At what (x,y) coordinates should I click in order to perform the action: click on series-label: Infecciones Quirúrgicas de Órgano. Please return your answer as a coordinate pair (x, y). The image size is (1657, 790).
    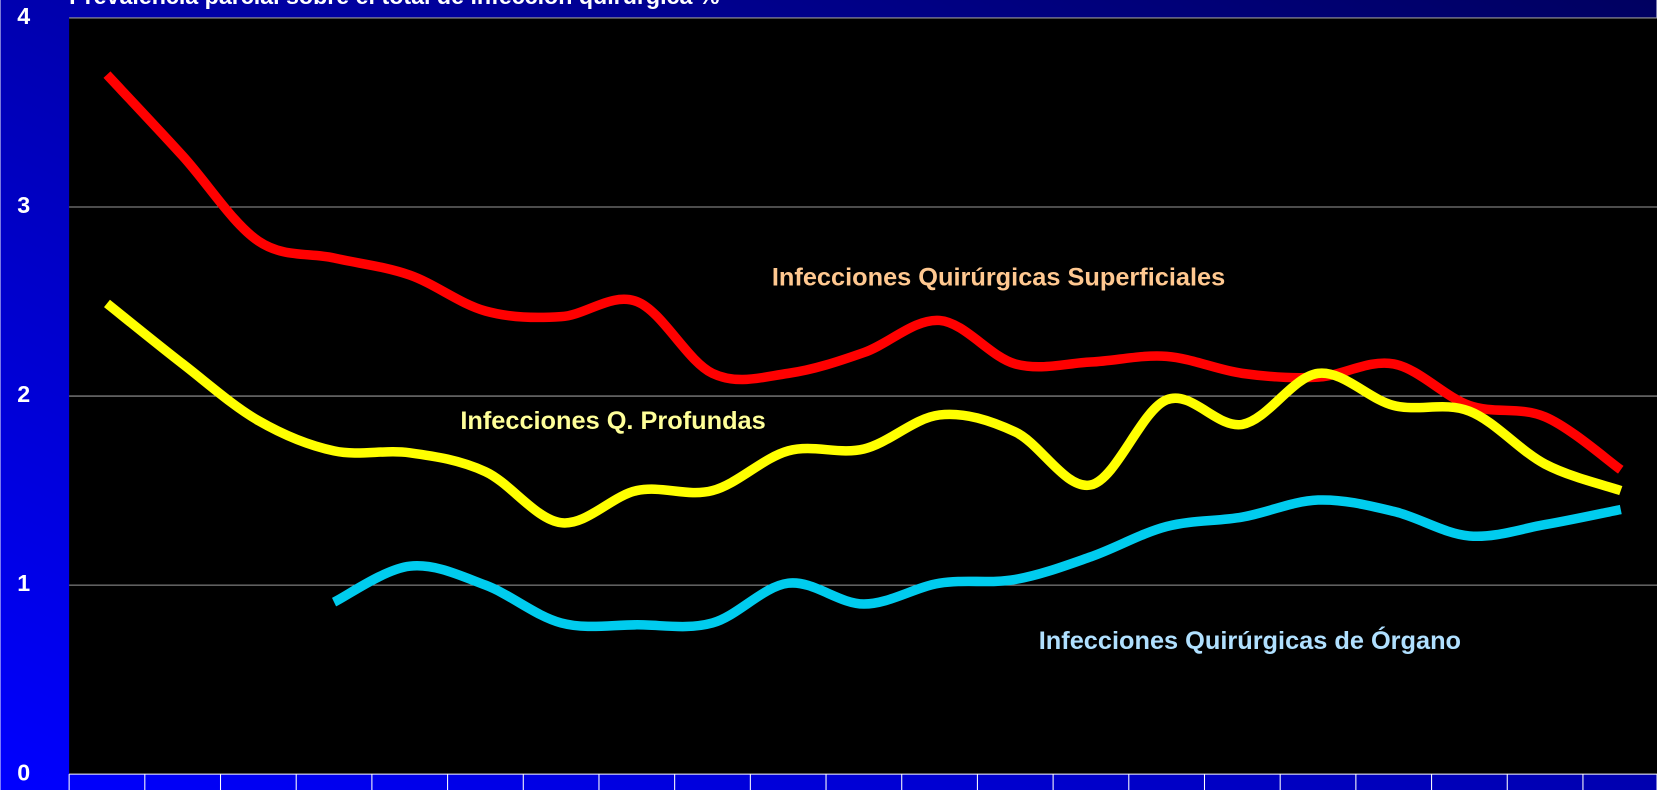
    Looking at the image, I should click on (1250, 640).